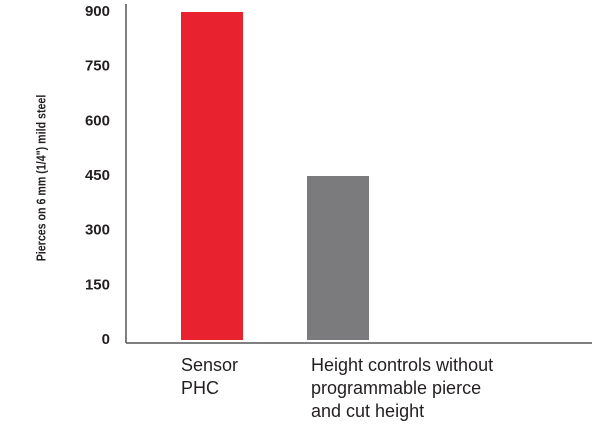 This screenshot has height=430, width=600. I want to click on y-axis-label: Pierces on 6 mm (1/4") mild steel, so click(40, 178).